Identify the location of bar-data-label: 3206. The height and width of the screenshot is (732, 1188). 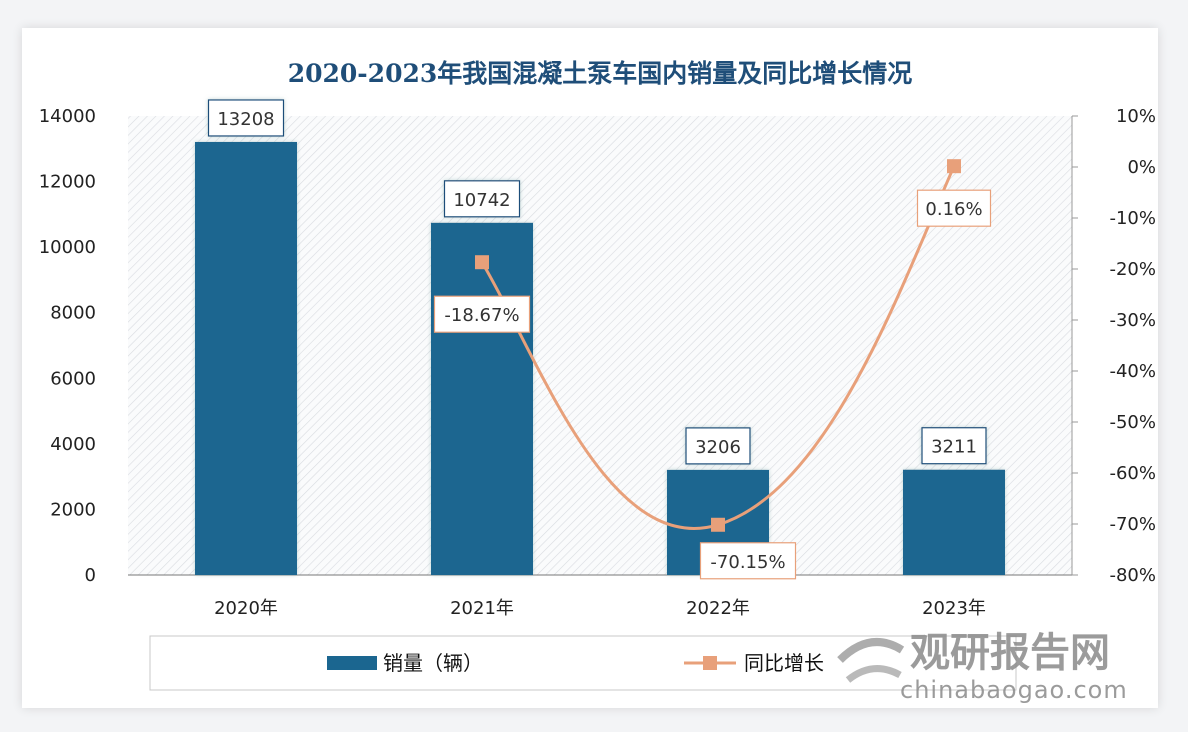
(718, 447).